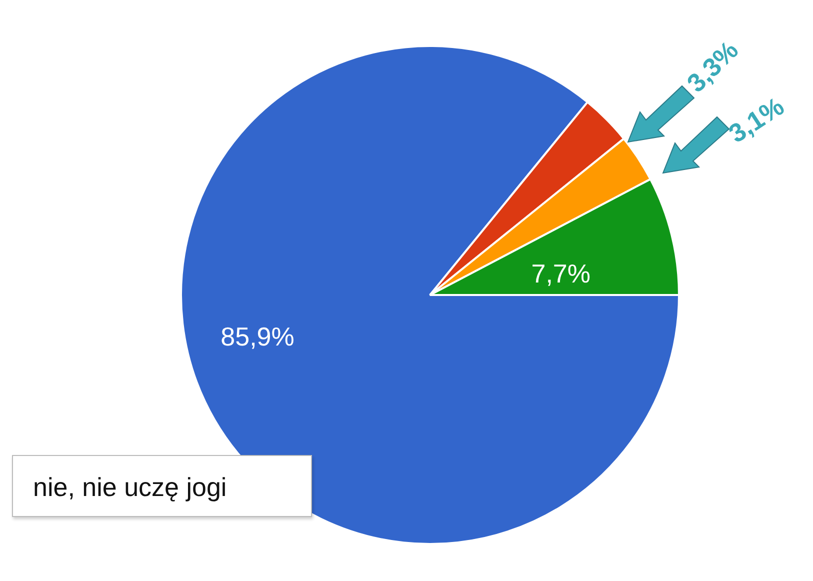 The image size is (813, 581). Describe the element at coordinates (162, 486) in the screenshot. I see `slice-label: nie, nie uczę jogi` at that location.